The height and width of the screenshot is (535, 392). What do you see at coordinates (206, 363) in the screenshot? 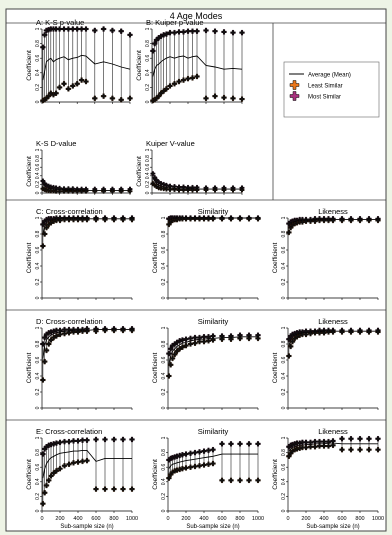
I see `panel-d2: Similarity 0 0.2 0.4 0.6 0.8 1 Coefficient` at bounding box center [206, 363].